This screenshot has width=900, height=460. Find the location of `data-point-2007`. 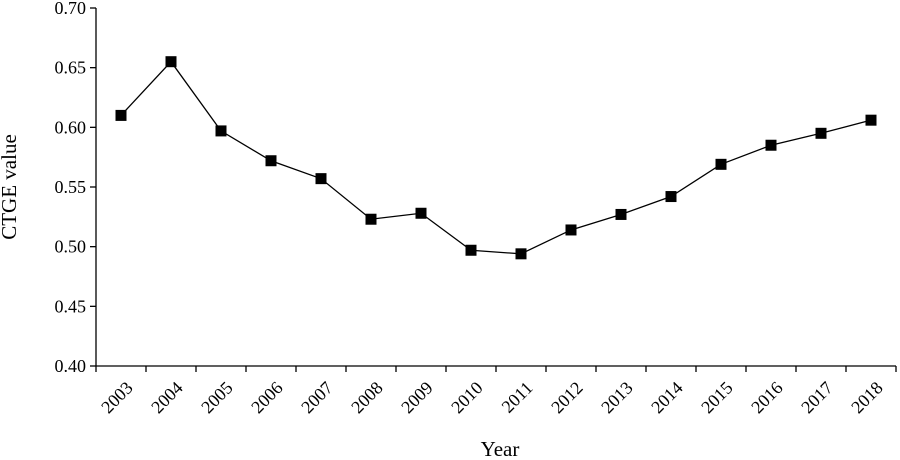

data-point-2007 is located at coordinates (321, 179).